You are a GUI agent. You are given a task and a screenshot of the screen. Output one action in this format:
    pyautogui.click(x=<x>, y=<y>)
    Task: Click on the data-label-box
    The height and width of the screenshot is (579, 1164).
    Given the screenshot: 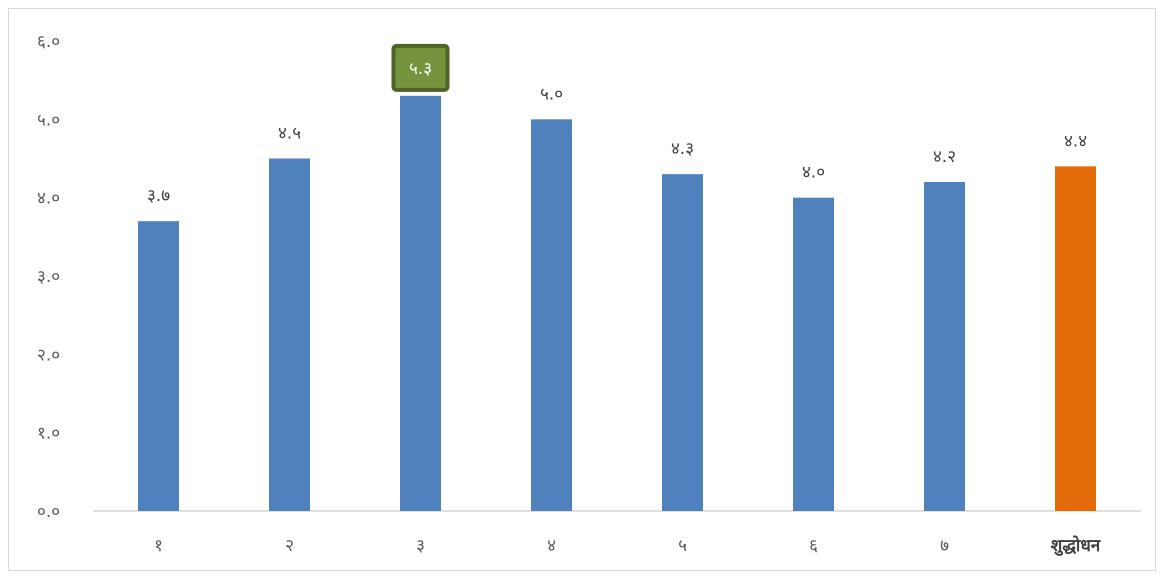 What is the action you would take?
    pyautogui.click(x=420, y=67)
    